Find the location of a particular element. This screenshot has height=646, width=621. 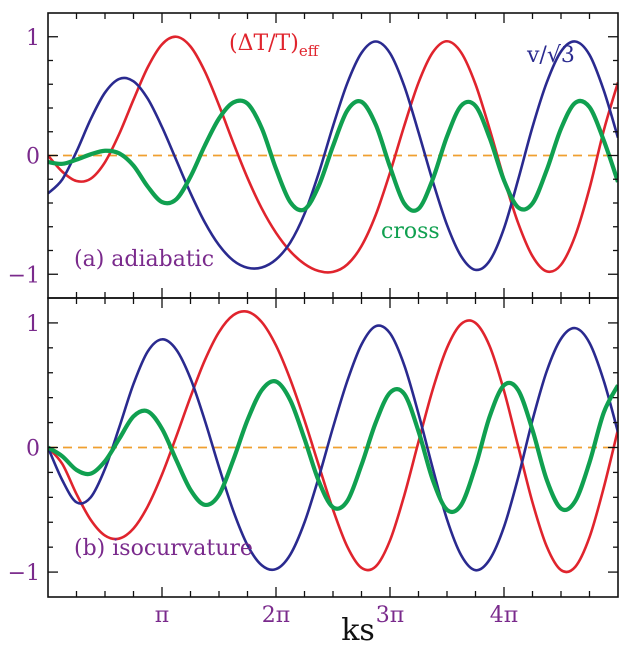

panel-a-annotation: (a) adiabatic is located at coordinates (144, 259).